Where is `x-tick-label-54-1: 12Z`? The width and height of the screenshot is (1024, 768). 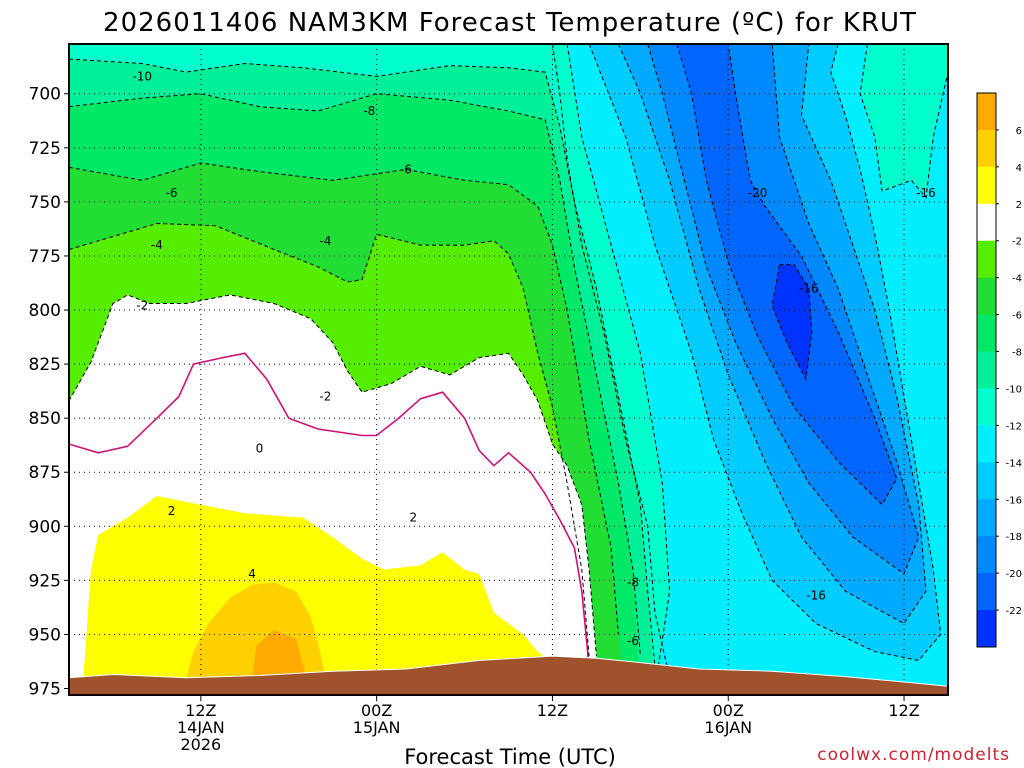
x-tick-label-54-1: 12Z is located at coordinates (903, 710).